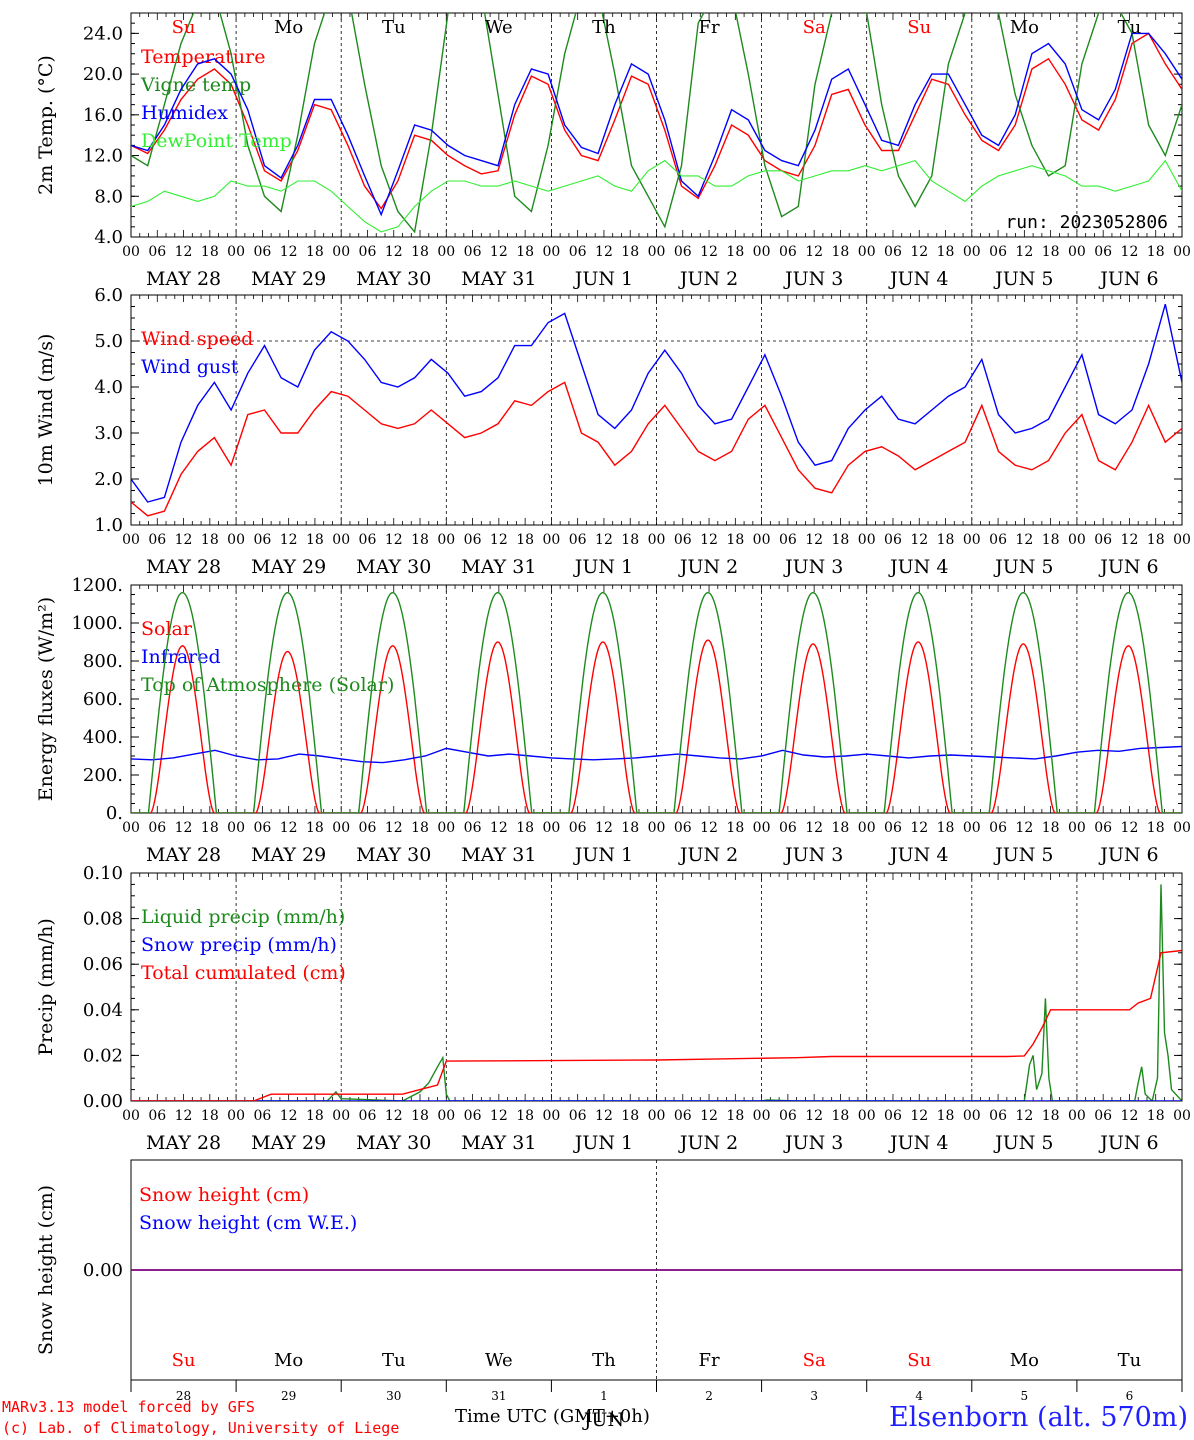 This screenshot has height=1440, width=1194. What do you see at coordinates (243, 973) in the screenshot?
I see `legend-label: Total cumulated (cm)` at bounding box center [243, 973].